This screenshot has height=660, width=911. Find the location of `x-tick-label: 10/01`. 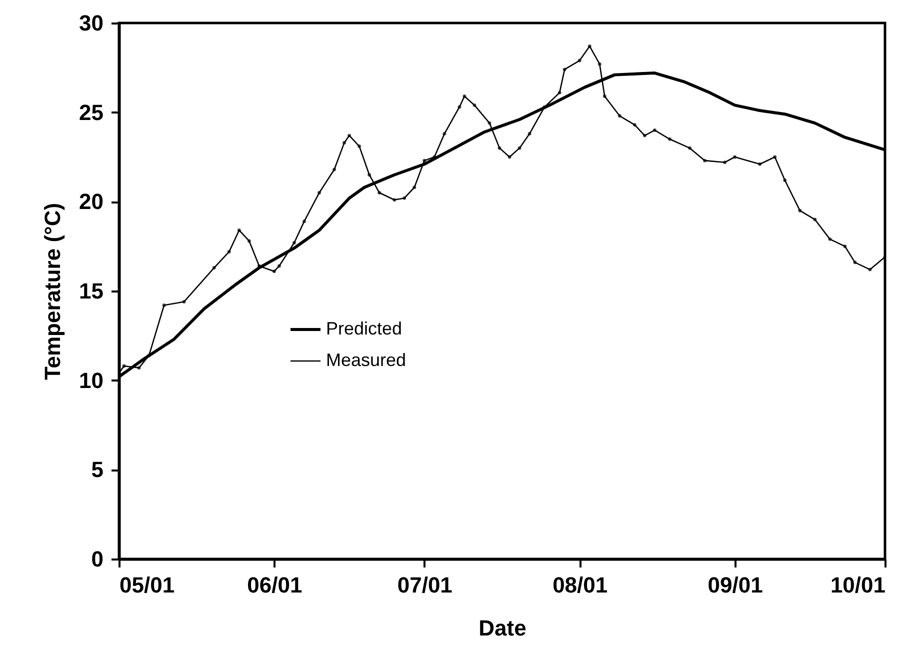

x-tick-label: 10/01 is located at coordinates (858, 585).